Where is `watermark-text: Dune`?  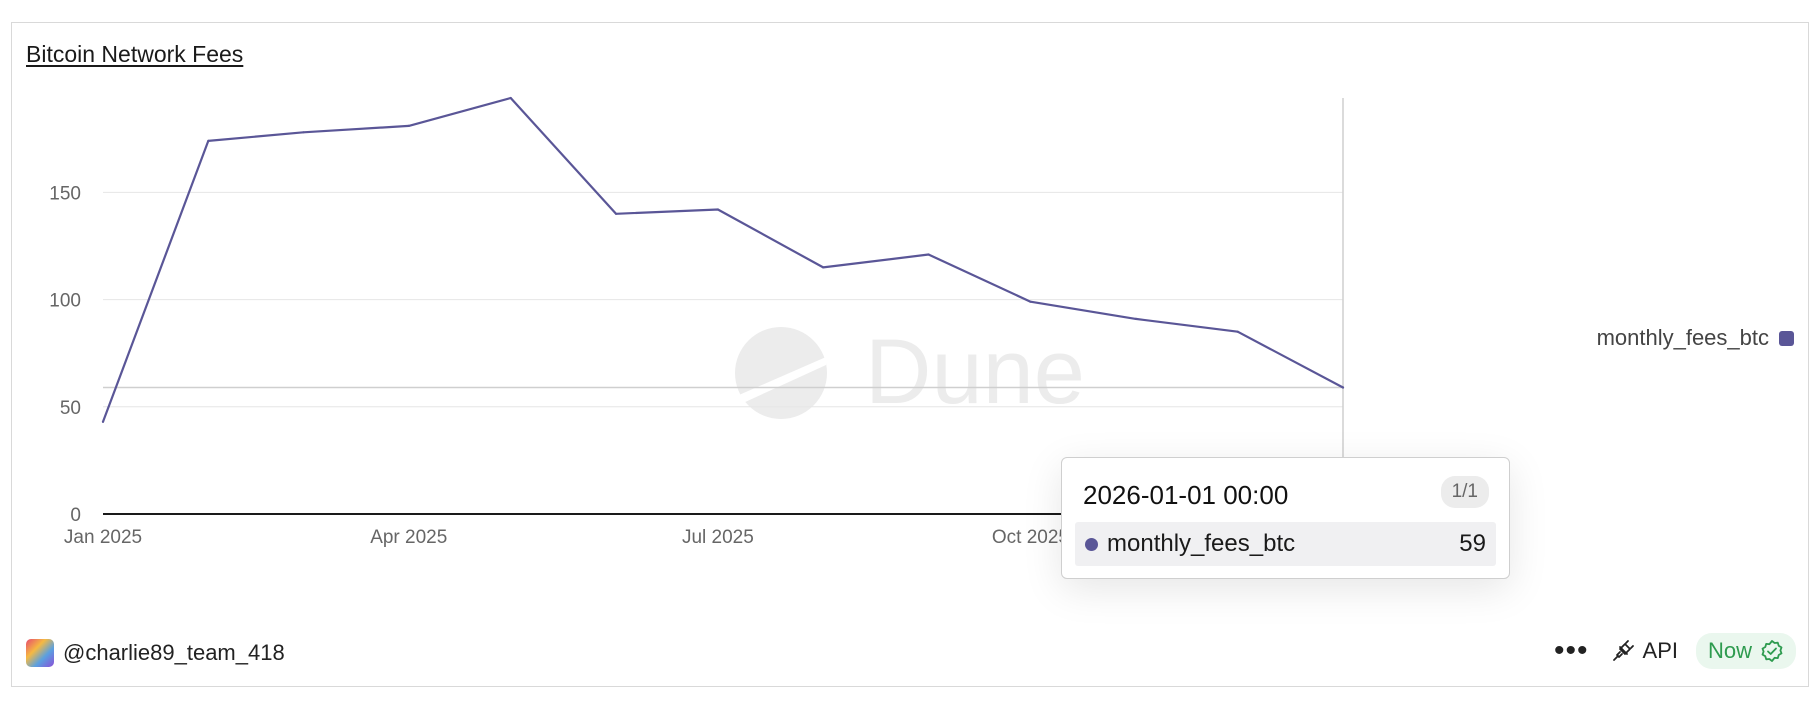
watermark-text: Dune is located at coordinates (975, 372).